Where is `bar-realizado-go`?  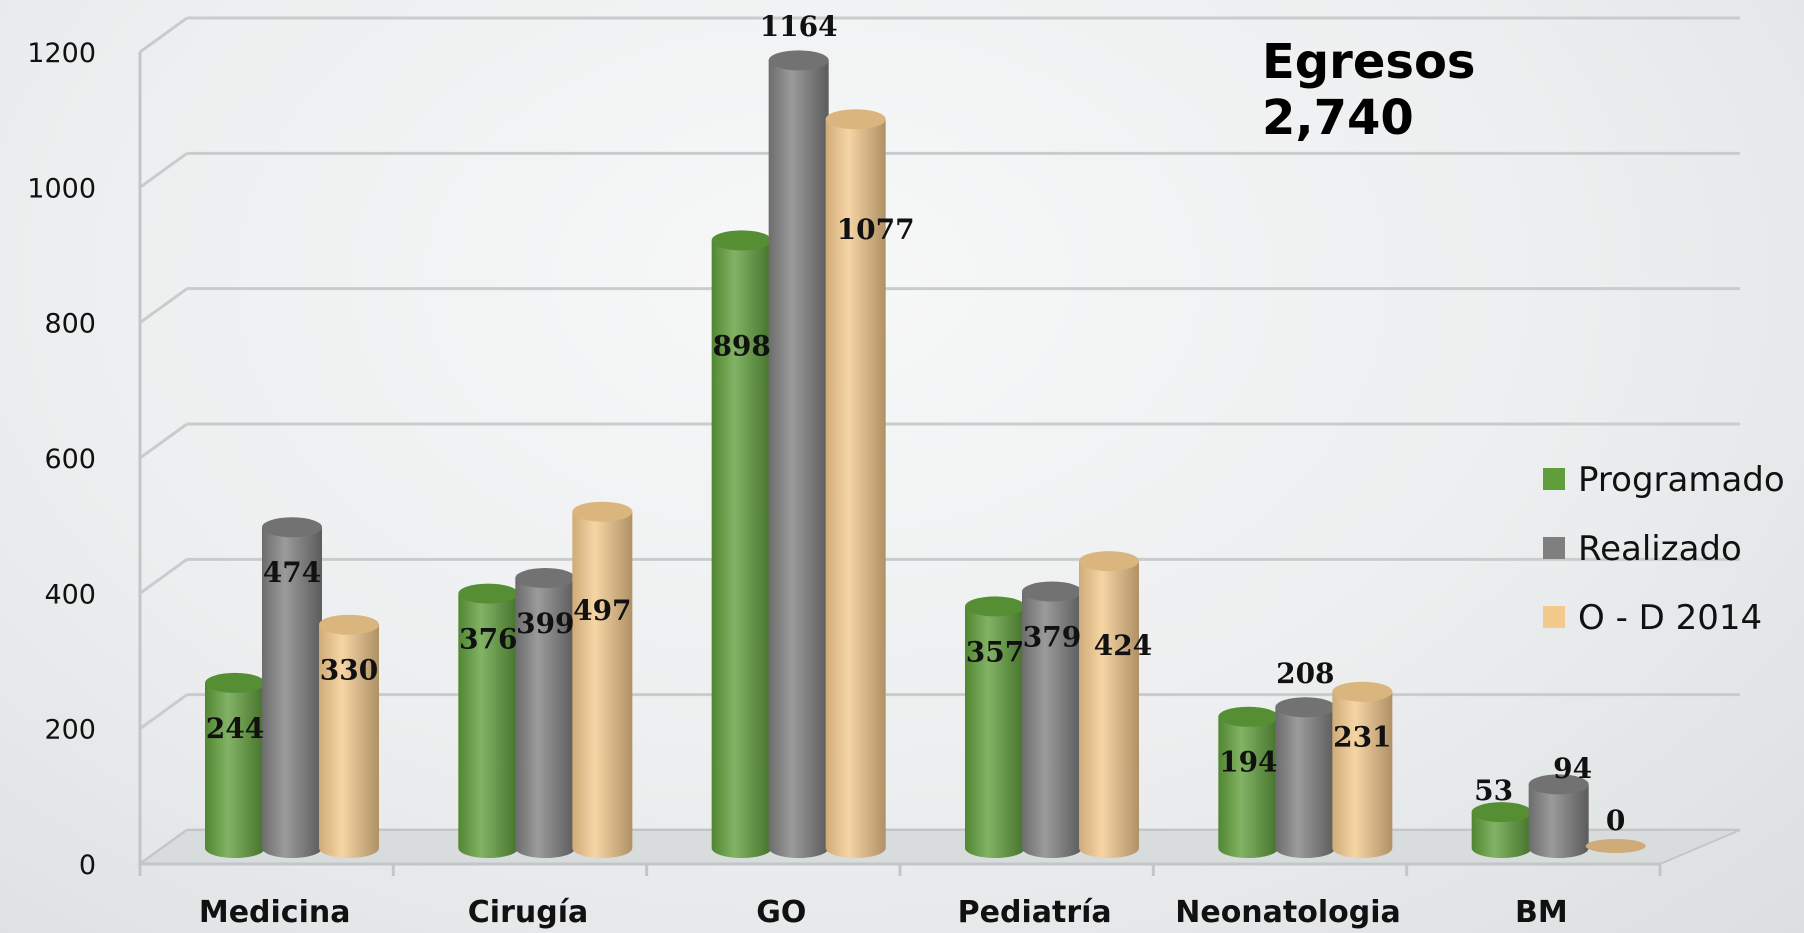 bar-realizado-go is located at coordinates (798, 454).